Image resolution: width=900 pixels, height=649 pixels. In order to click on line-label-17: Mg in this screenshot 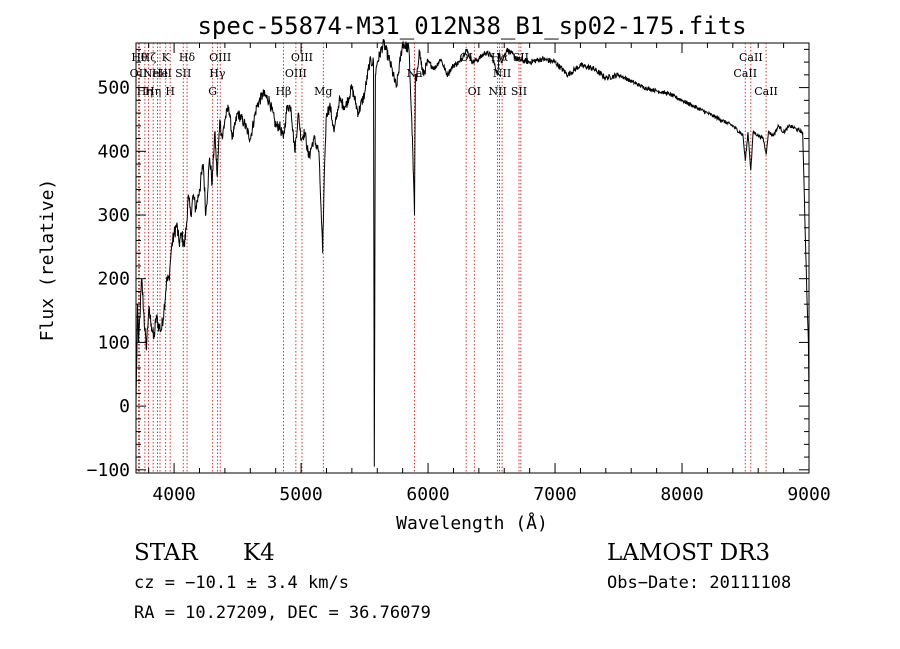, I will do `click(323, 91)`.